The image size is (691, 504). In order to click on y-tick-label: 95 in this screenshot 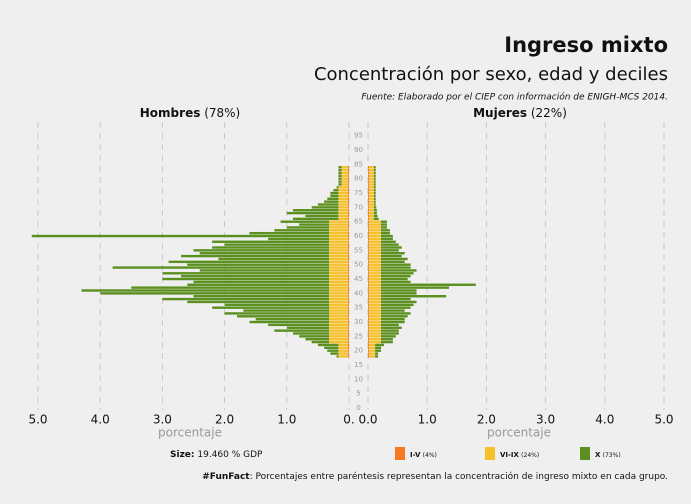, I will do `click(358, 136)`.